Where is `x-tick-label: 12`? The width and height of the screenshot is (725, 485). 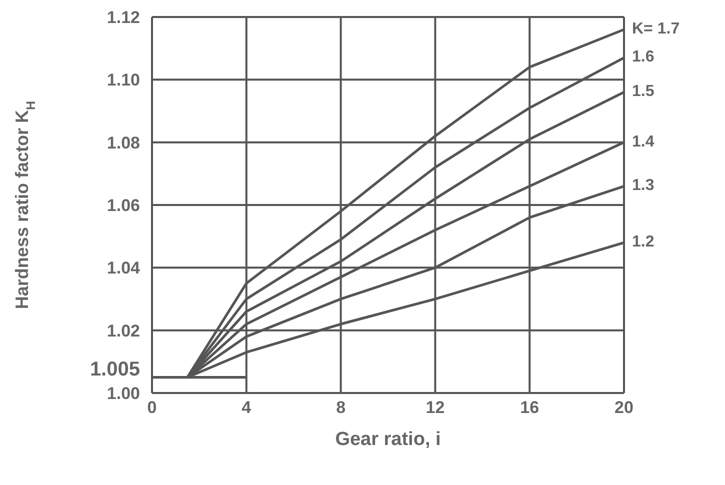 x-tick-label: 12 is located at coordinates (435, 408).